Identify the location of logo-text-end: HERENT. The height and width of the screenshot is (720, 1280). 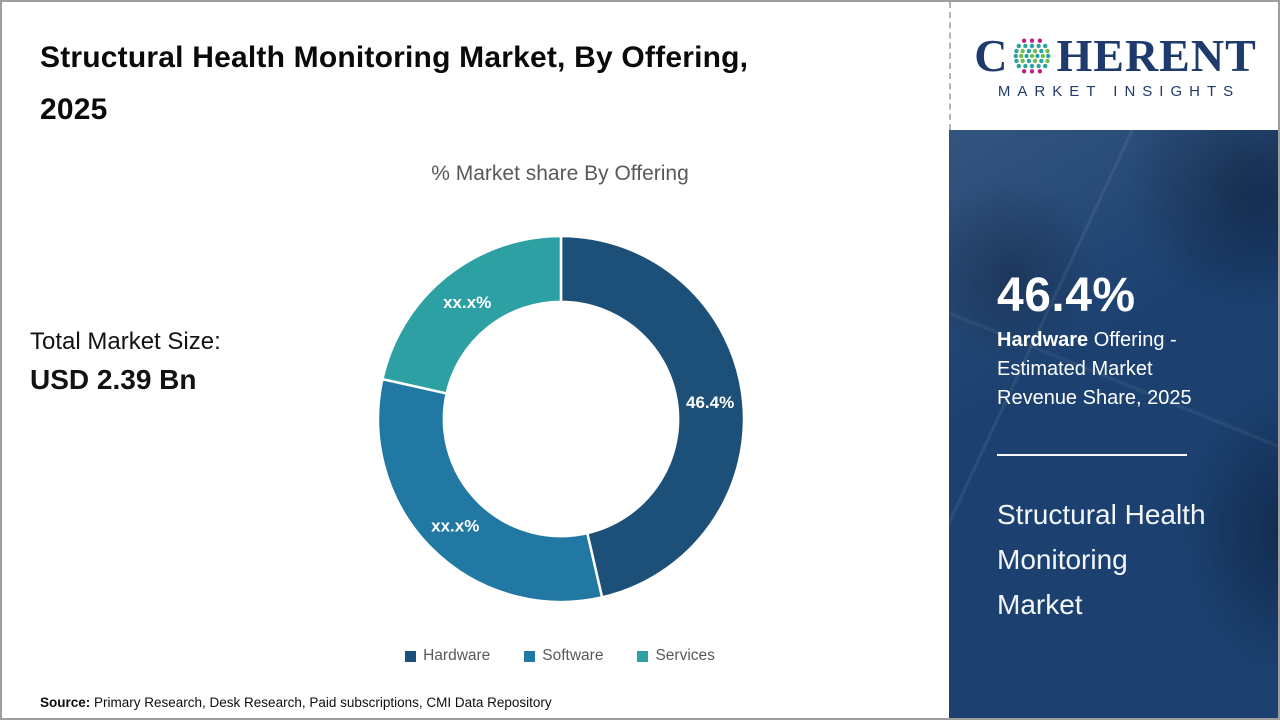
(1156, 55).